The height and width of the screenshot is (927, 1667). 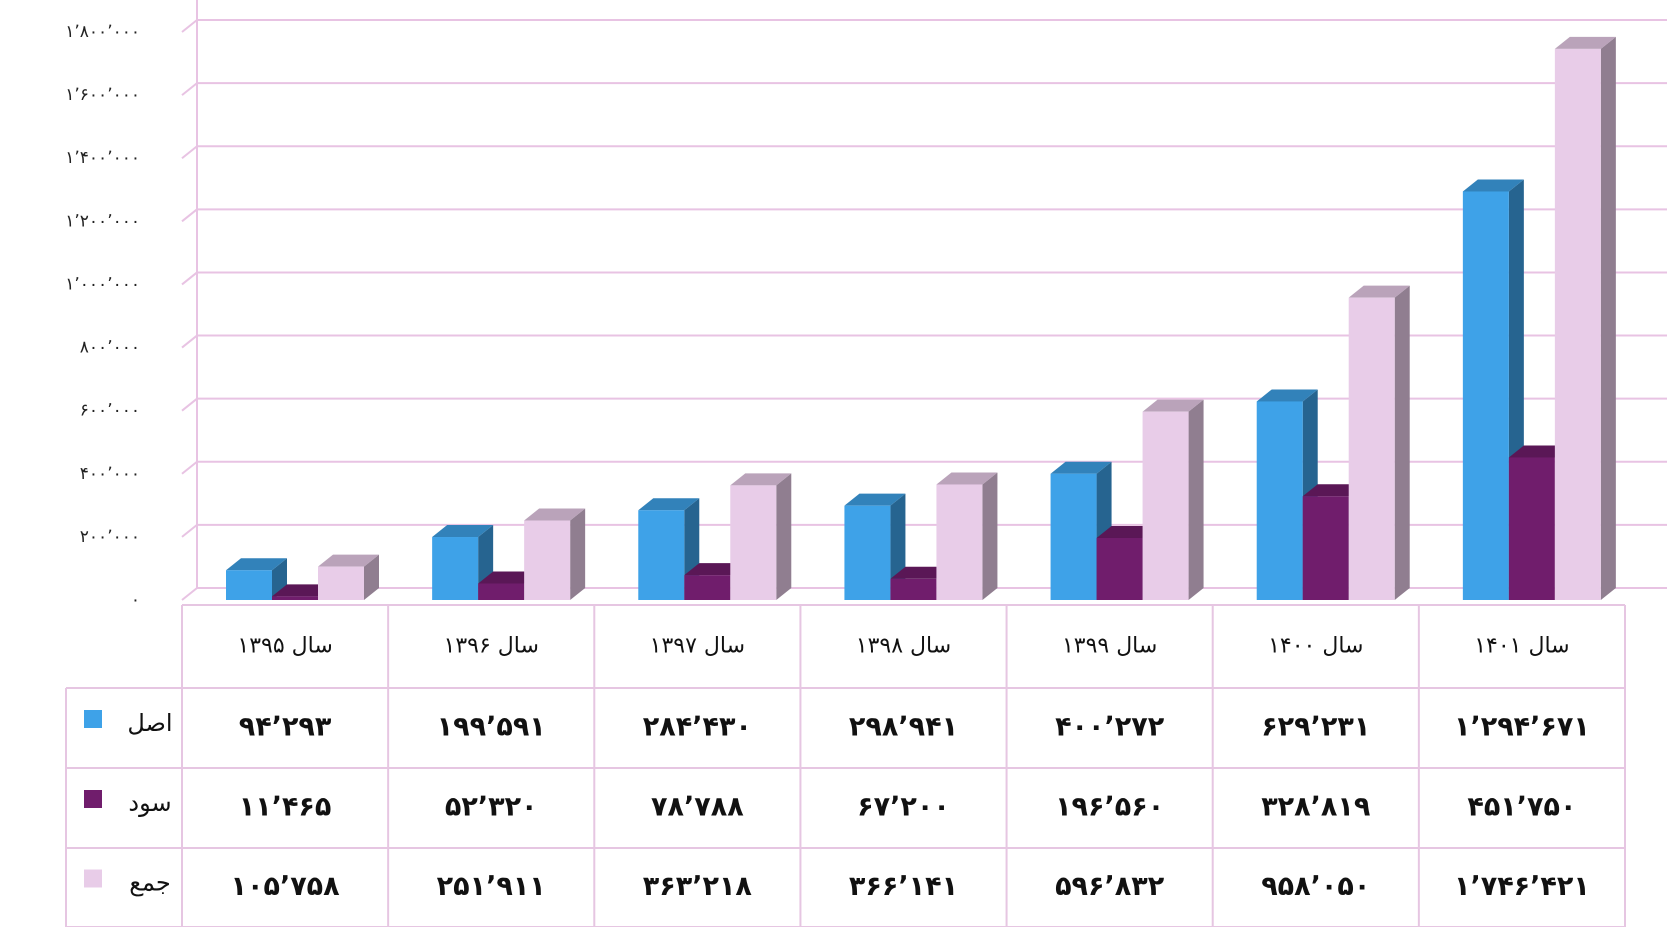 What do you see at coordinates (1315, 886) in the screenshot?
I see `value-label: ۹۵۸٬۰۵۰` at bounding box center [1315, 886].